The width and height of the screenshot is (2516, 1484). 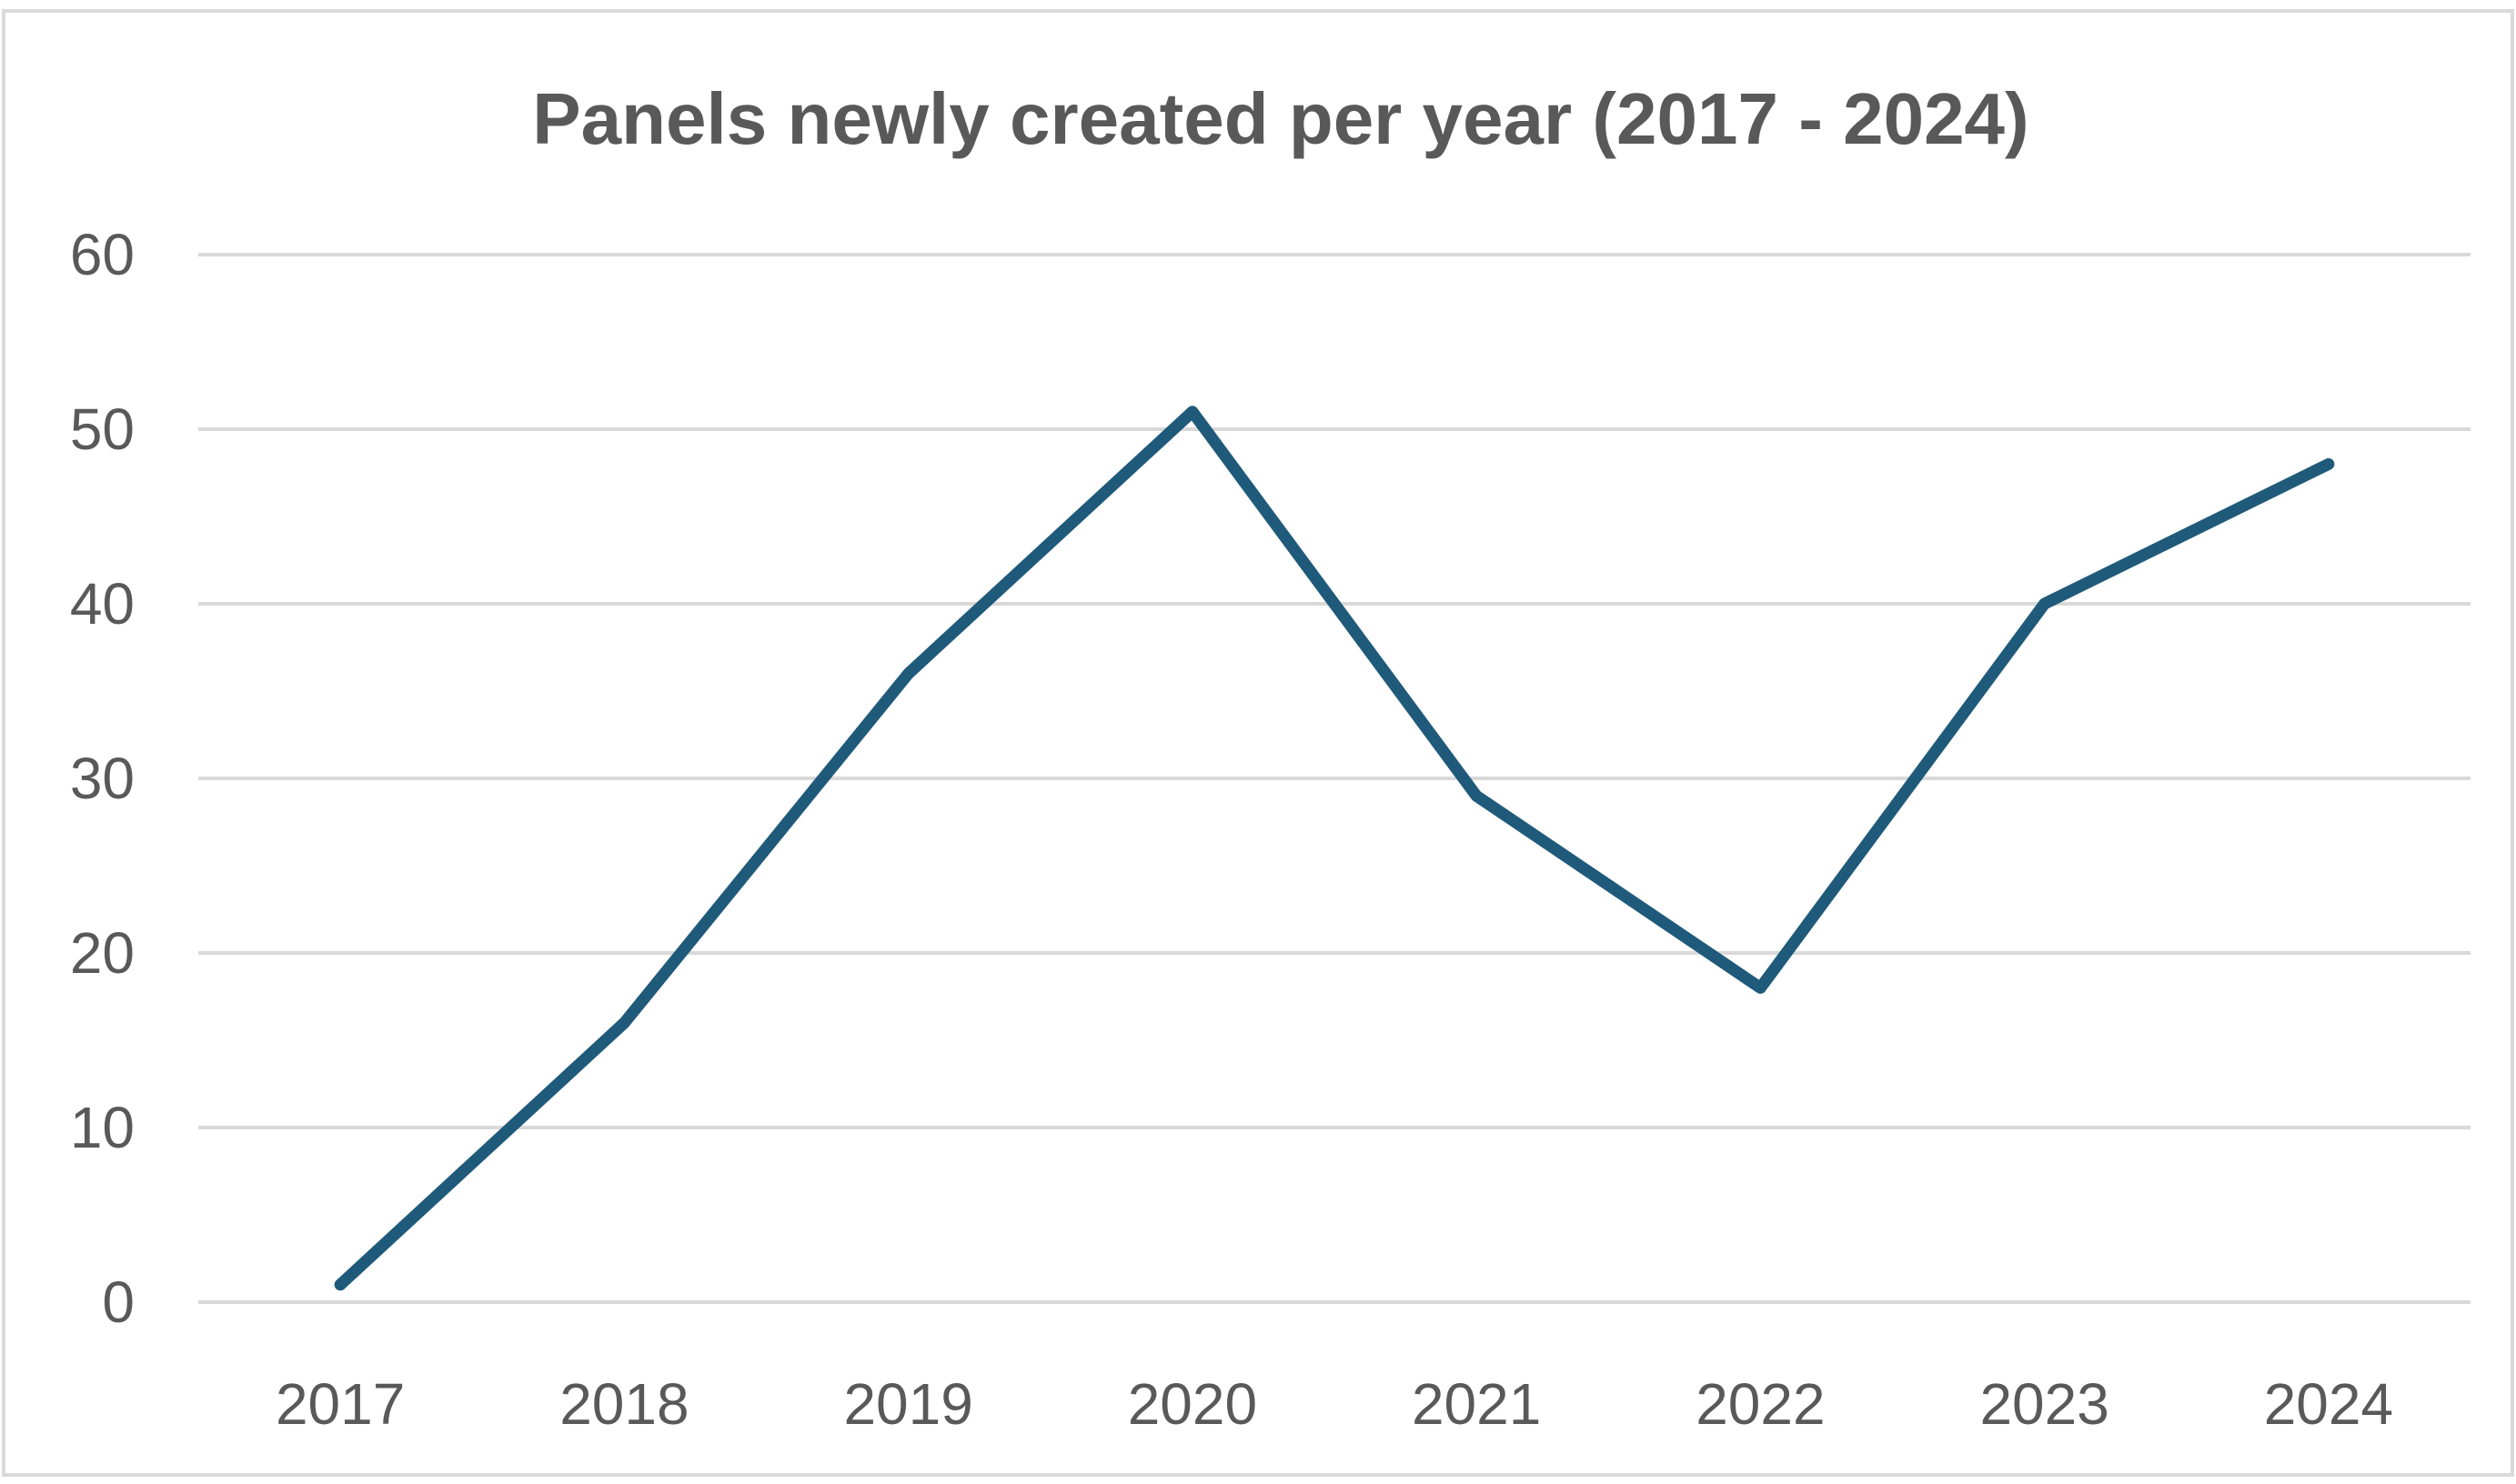 What do you see at coordinates (2328, 1404) in the screenshot?
I see `x-tick-label: 2024` at bounding box center [2328, 1404].